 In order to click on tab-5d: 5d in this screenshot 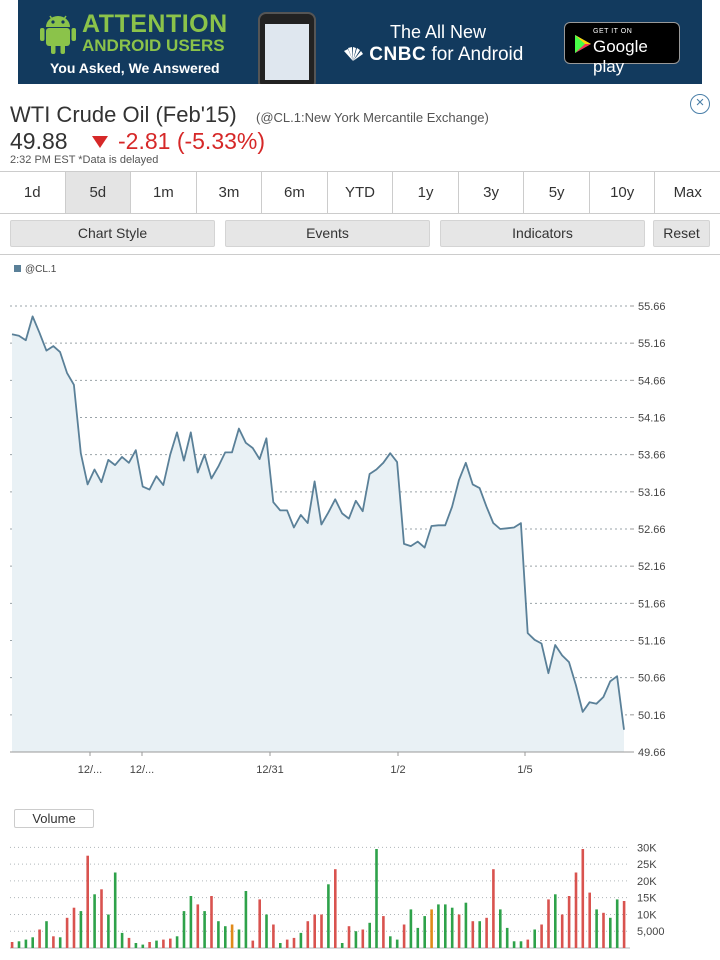, I will do `click(98, 192)`.